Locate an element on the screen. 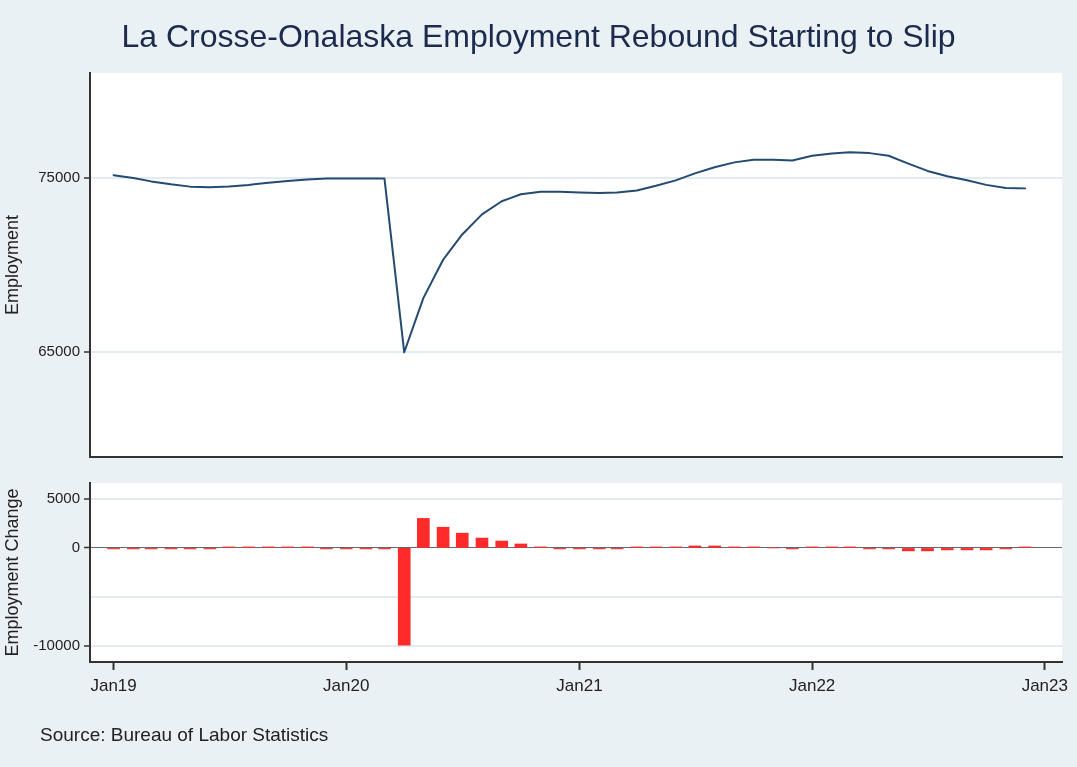 Image resolution: width=1077 pixels, height=767 pixels. y-tick-label: 65000 is located at coordinates (59, 351).